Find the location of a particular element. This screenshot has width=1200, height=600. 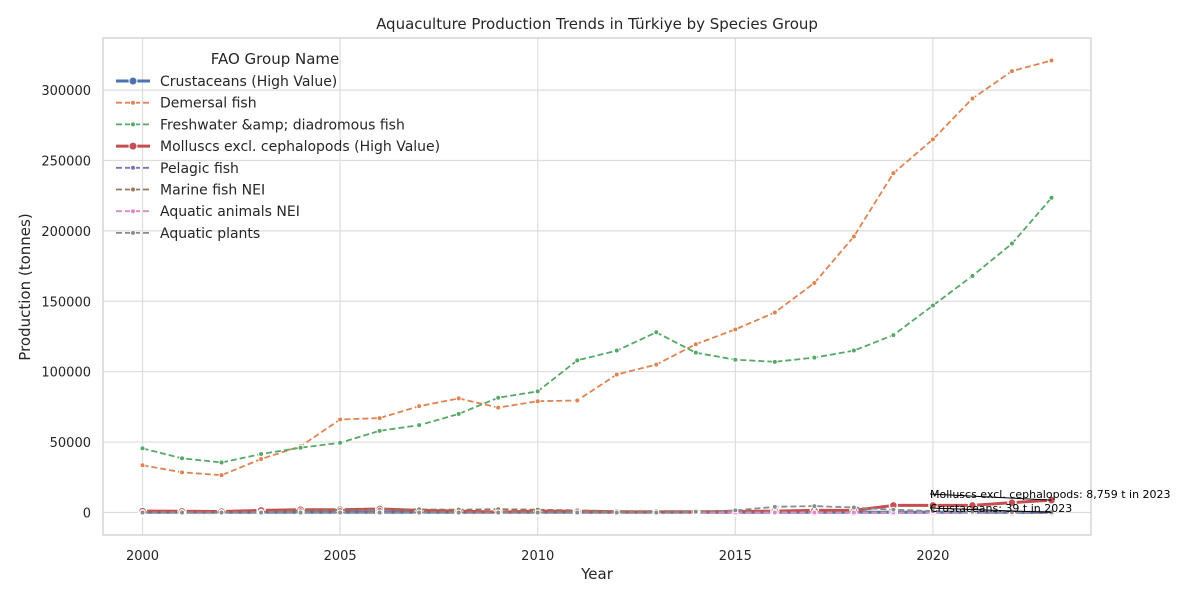

legend-entry: Marine fish NEI is located at coordinates (190, 191).